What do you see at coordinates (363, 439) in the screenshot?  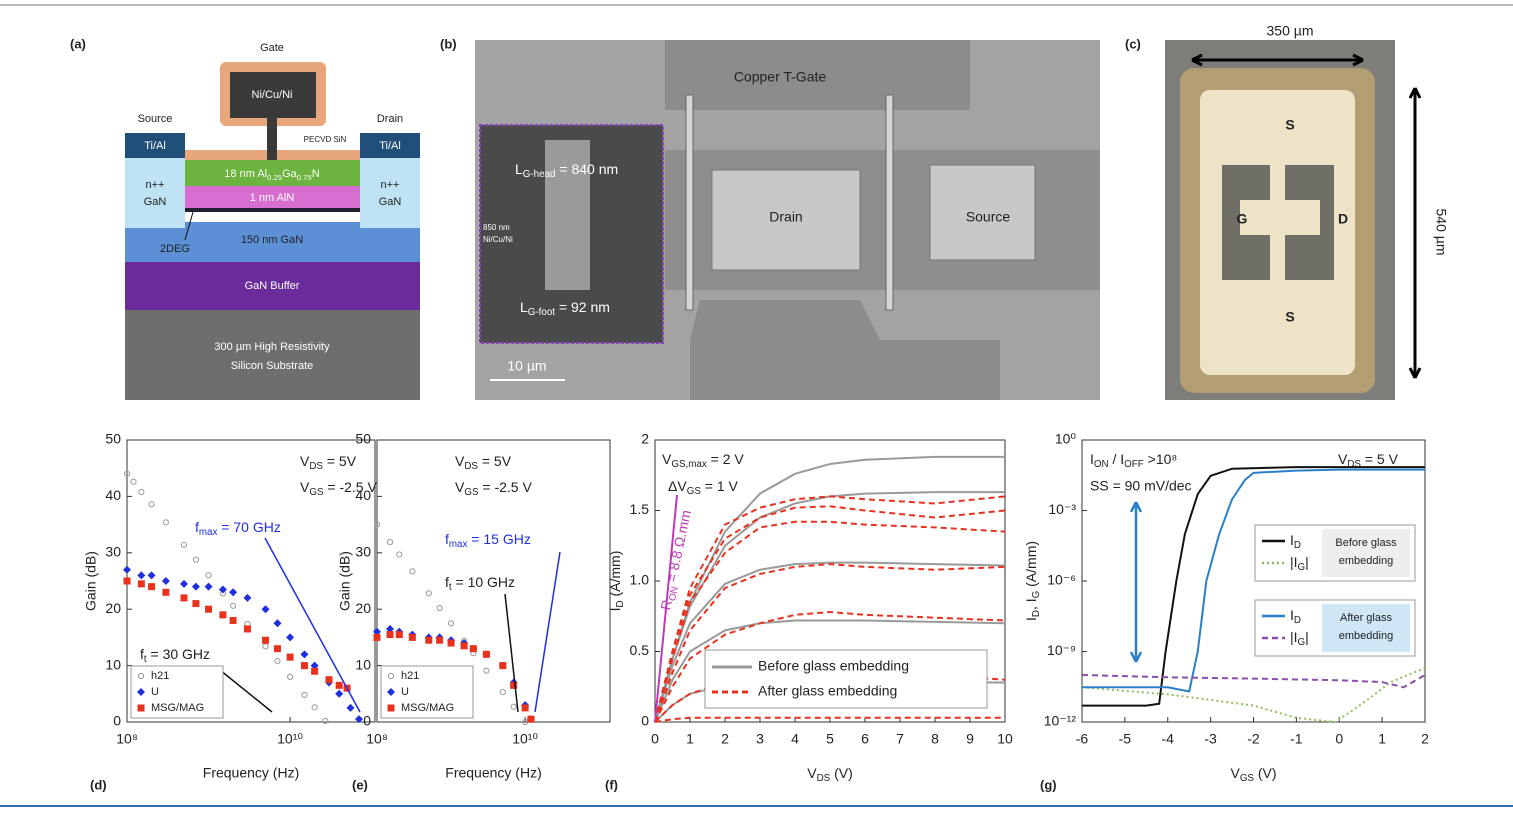 I see `y-tick-label: 50` at bounding box center [363, 439].